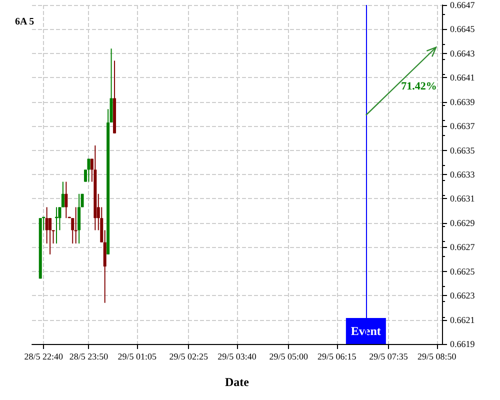 The image size is (500, 400). Describe the element at coordinates (419, 86) in the screenshot. I see `annotation: 71.42%` at that location.